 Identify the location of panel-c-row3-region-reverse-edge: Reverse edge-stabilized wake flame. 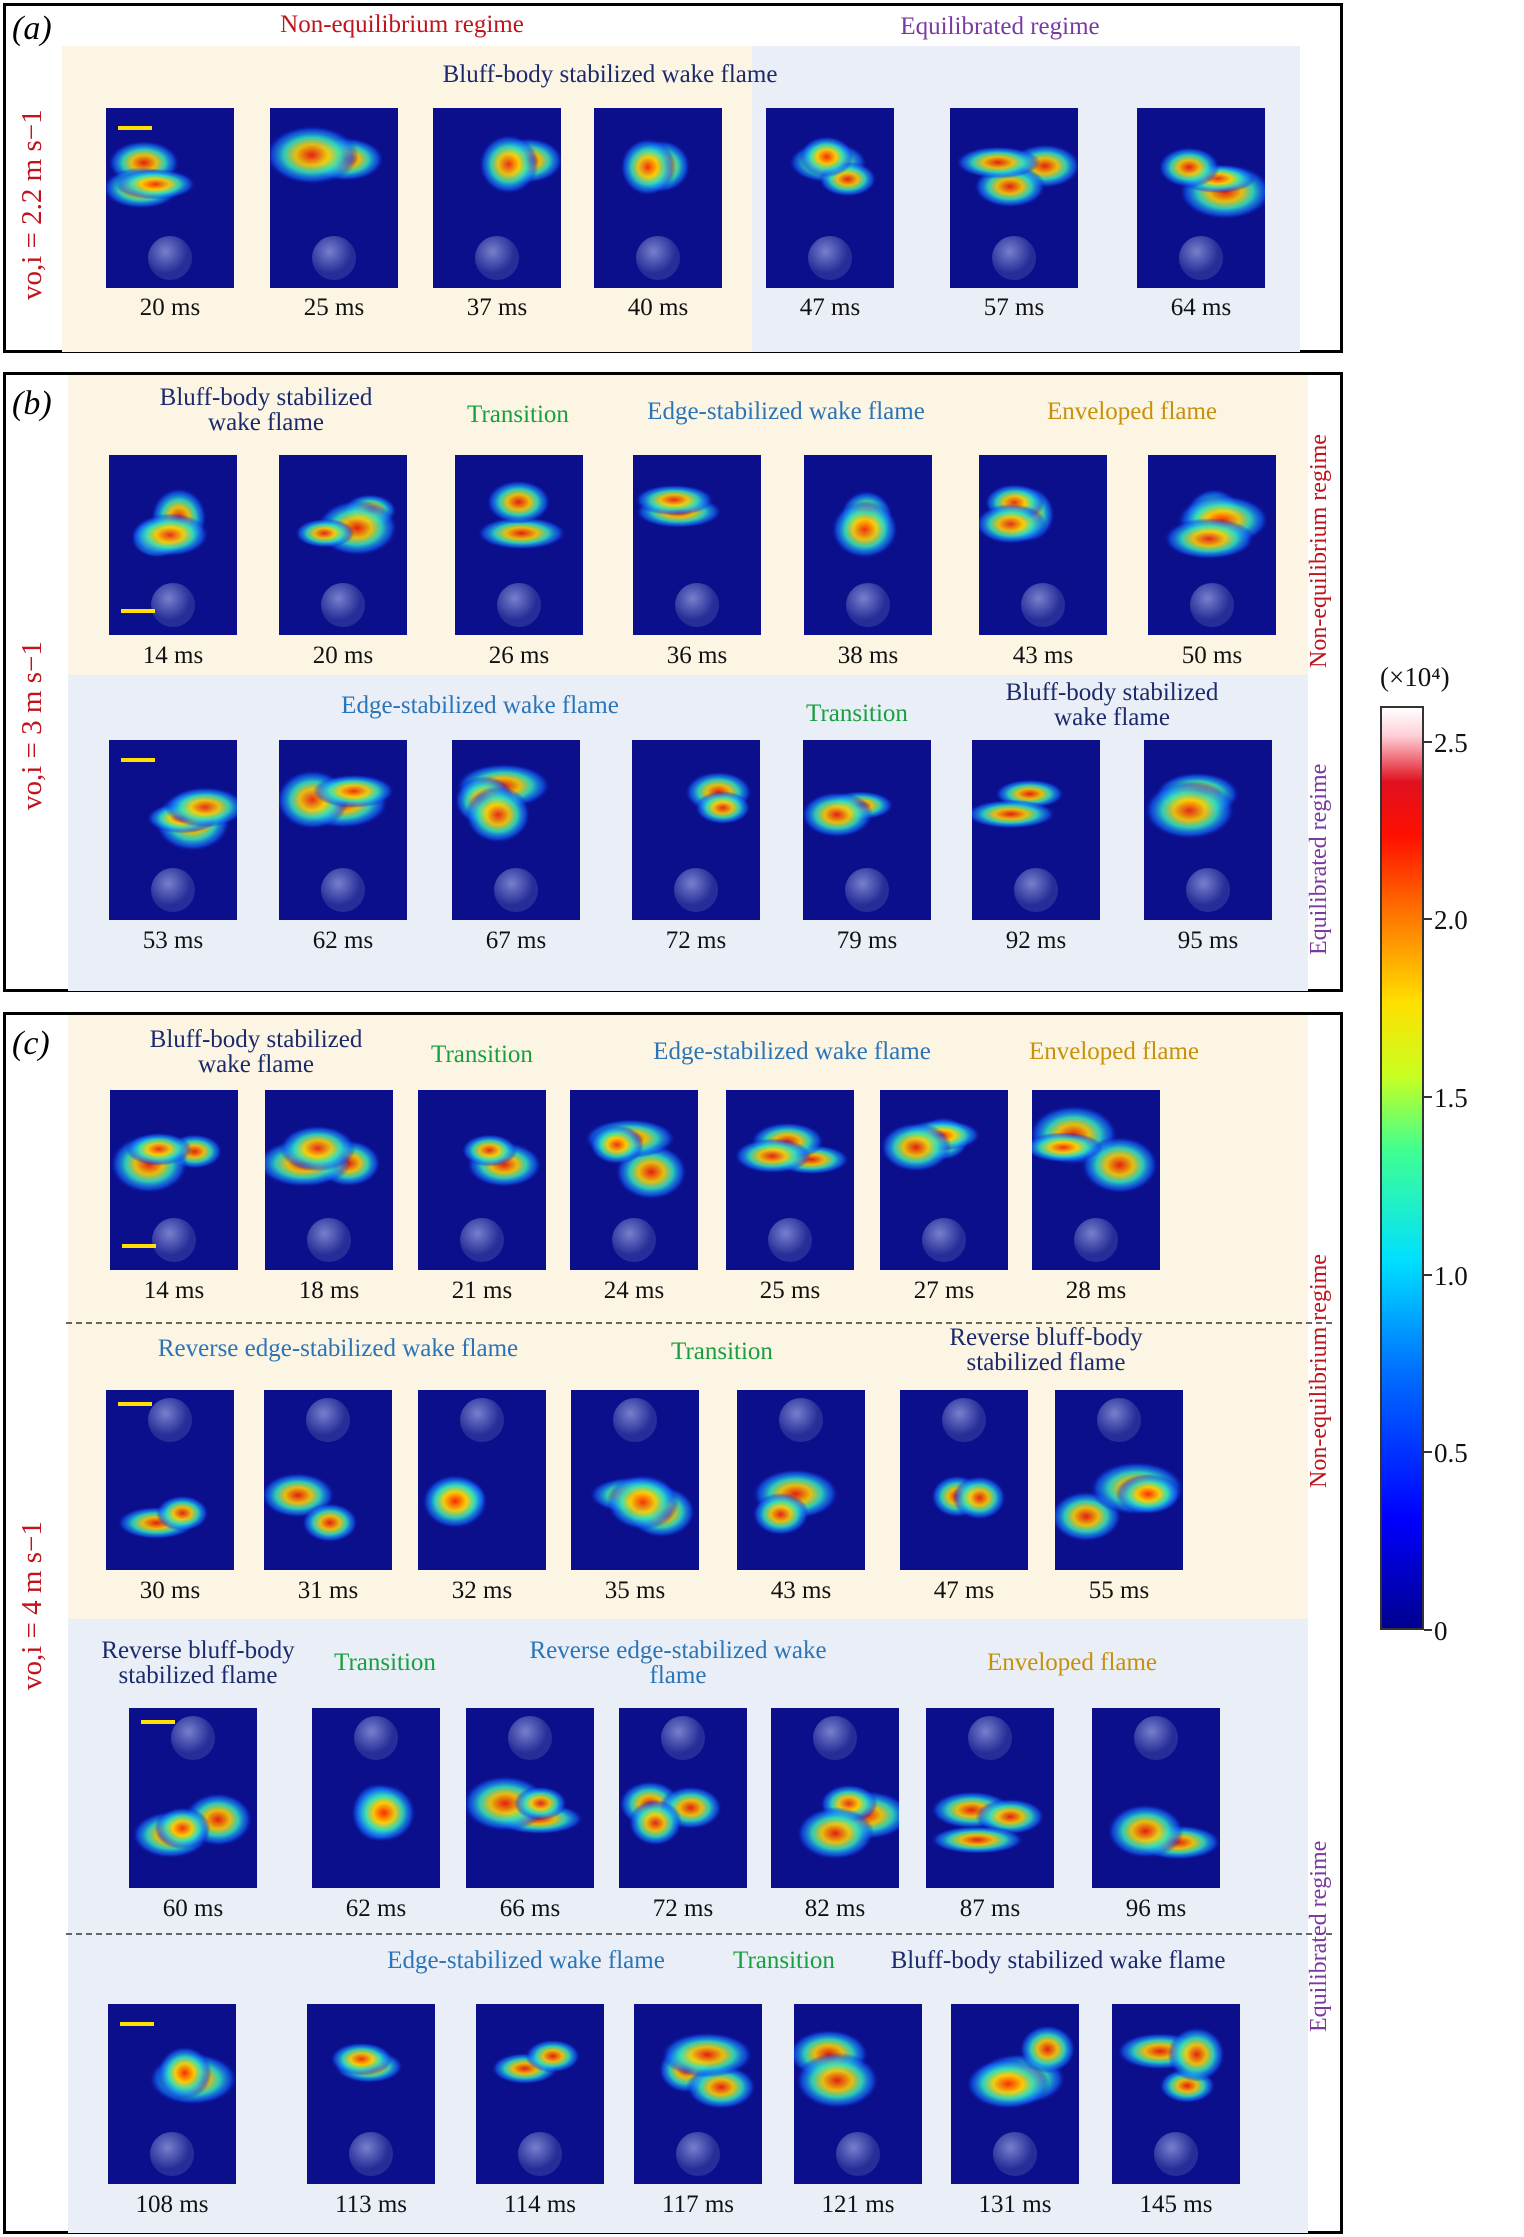
(678, 1663).